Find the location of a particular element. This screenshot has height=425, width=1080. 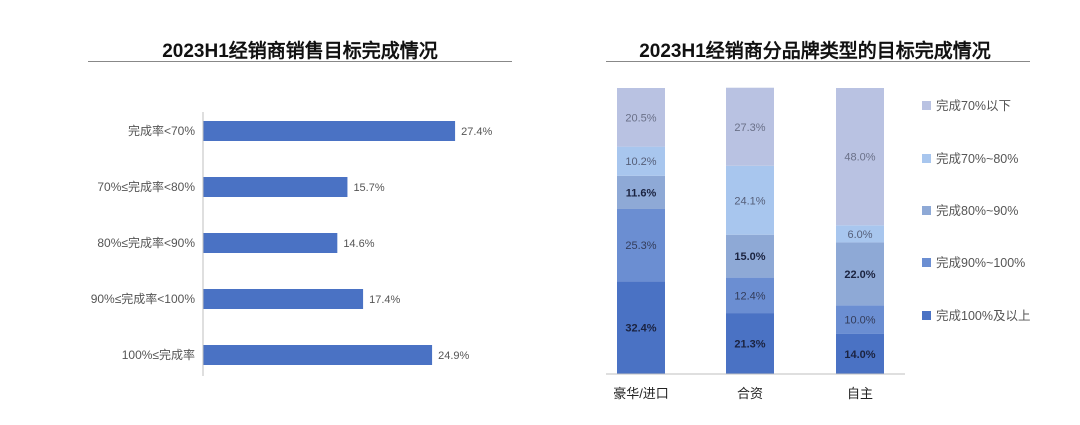

segment-value-label: 20.5% is located at coordinates (640, 118).